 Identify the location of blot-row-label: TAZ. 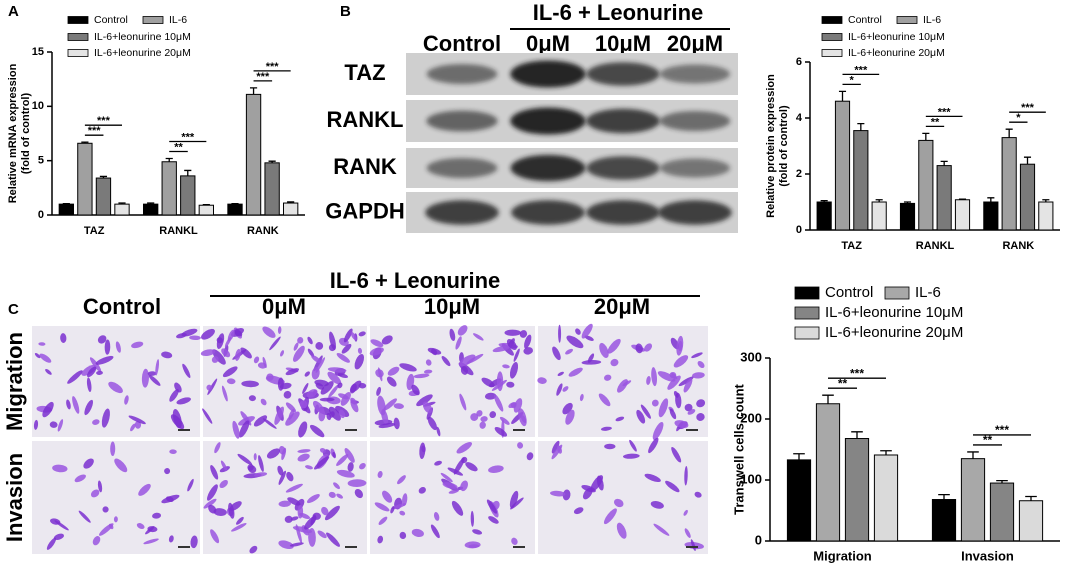
(364, 72).